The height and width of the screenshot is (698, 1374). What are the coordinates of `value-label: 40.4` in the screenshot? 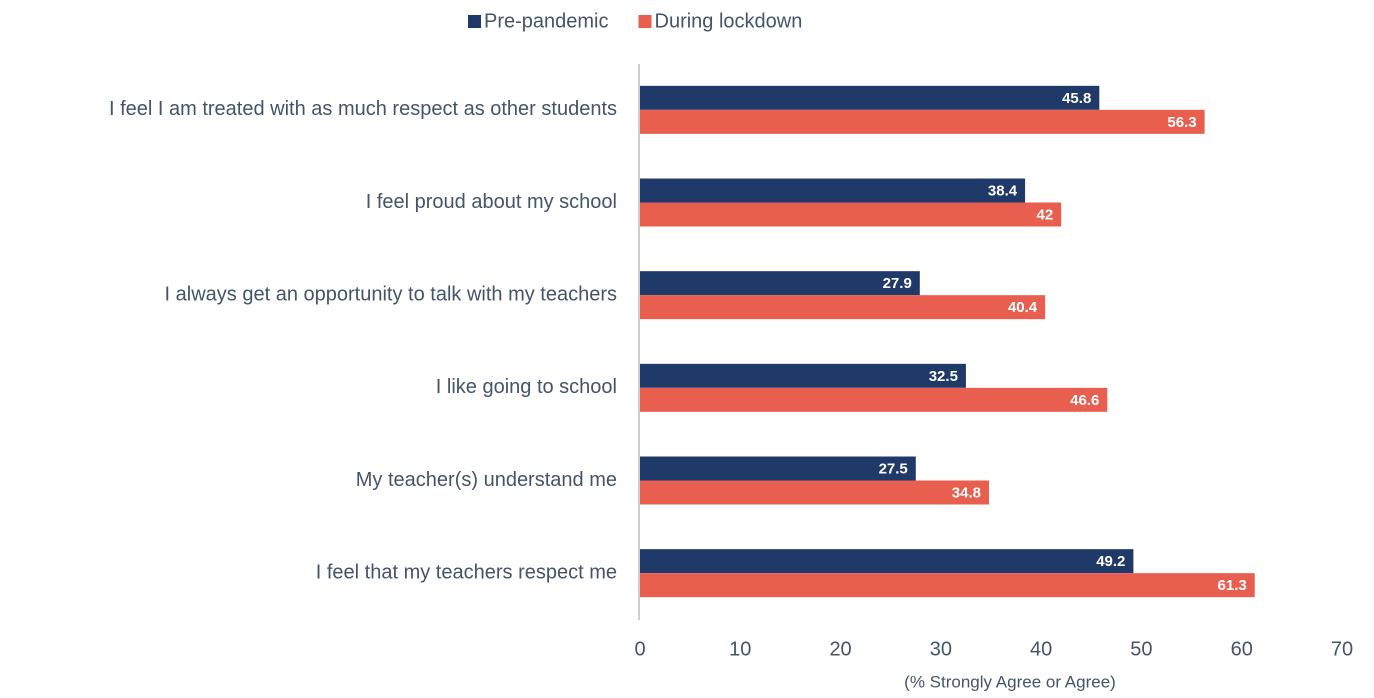 It's located at (1023, 307).